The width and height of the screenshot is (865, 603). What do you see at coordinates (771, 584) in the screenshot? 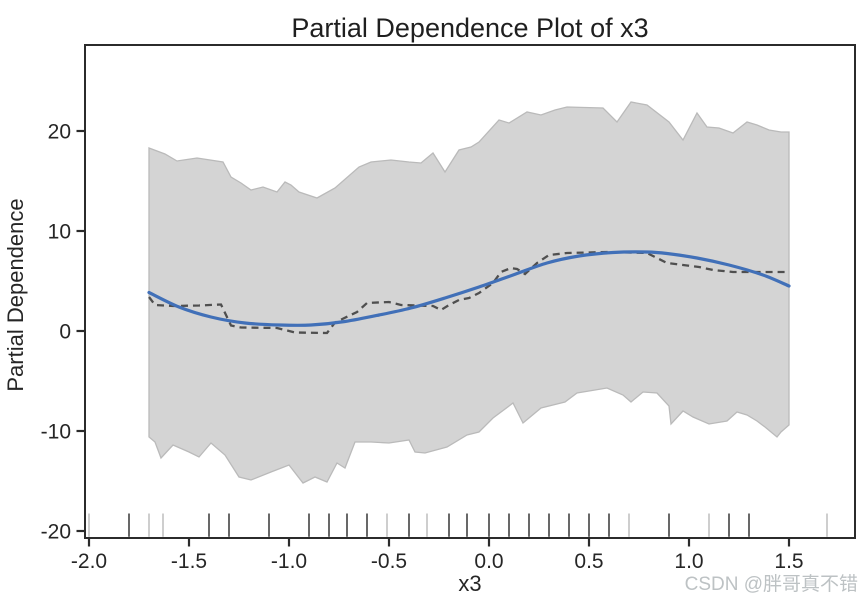
I see `watermark: CSDN @胖哥真不错` at bounding box center [771, 584].